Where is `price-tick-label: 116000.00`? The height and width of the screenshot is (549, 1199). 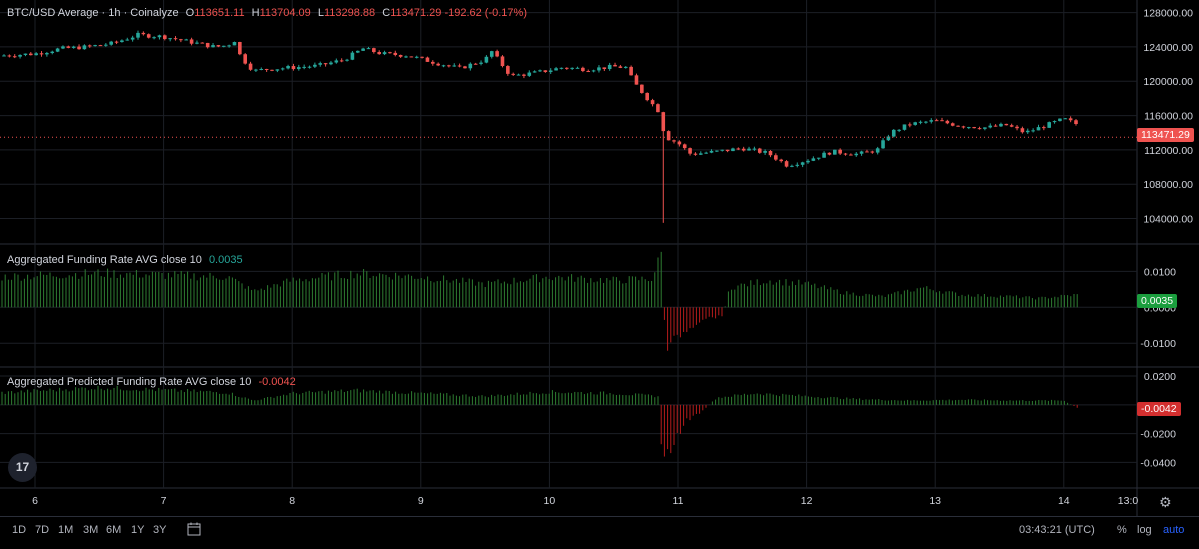
price-tick-label: 116000.00 is located at coordinates (1168, 117).